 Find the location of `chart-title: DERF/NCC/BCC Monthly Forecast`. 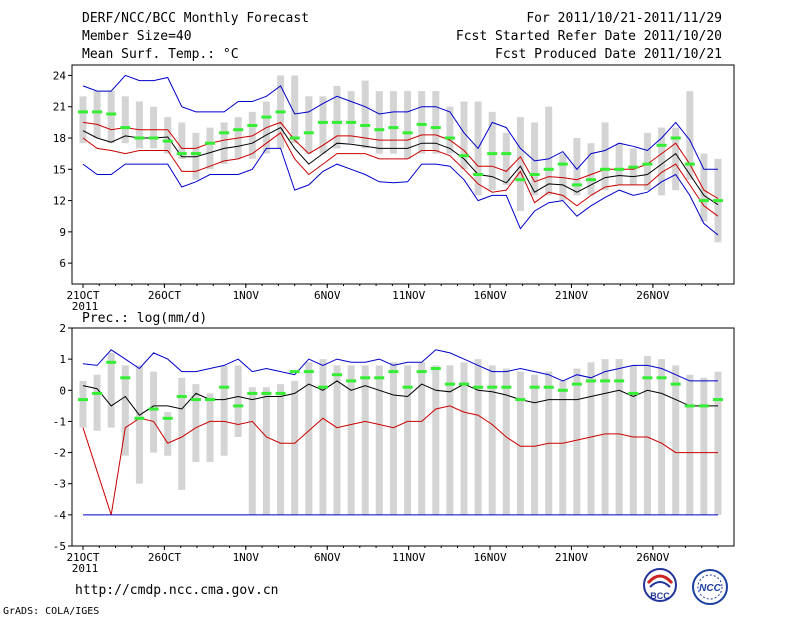

chart-title: DERF/NCC/BCC Monthly Forecast is located at coordinates (195, 18).